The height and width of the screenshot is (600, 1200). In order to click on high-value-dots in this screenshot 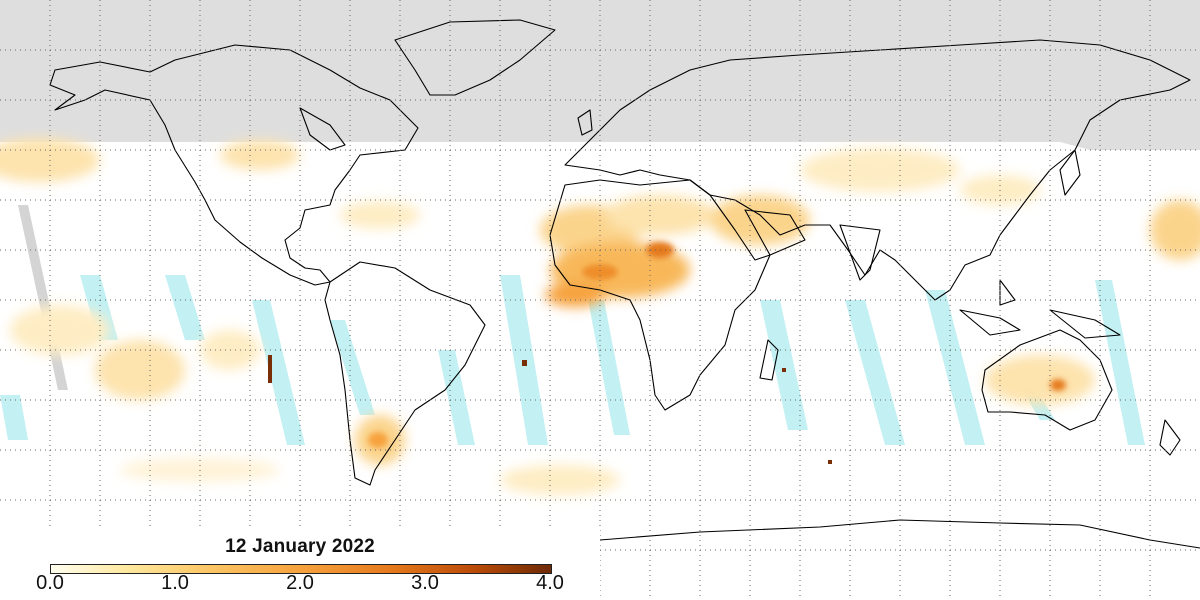, I will do `click(550, 409)`.